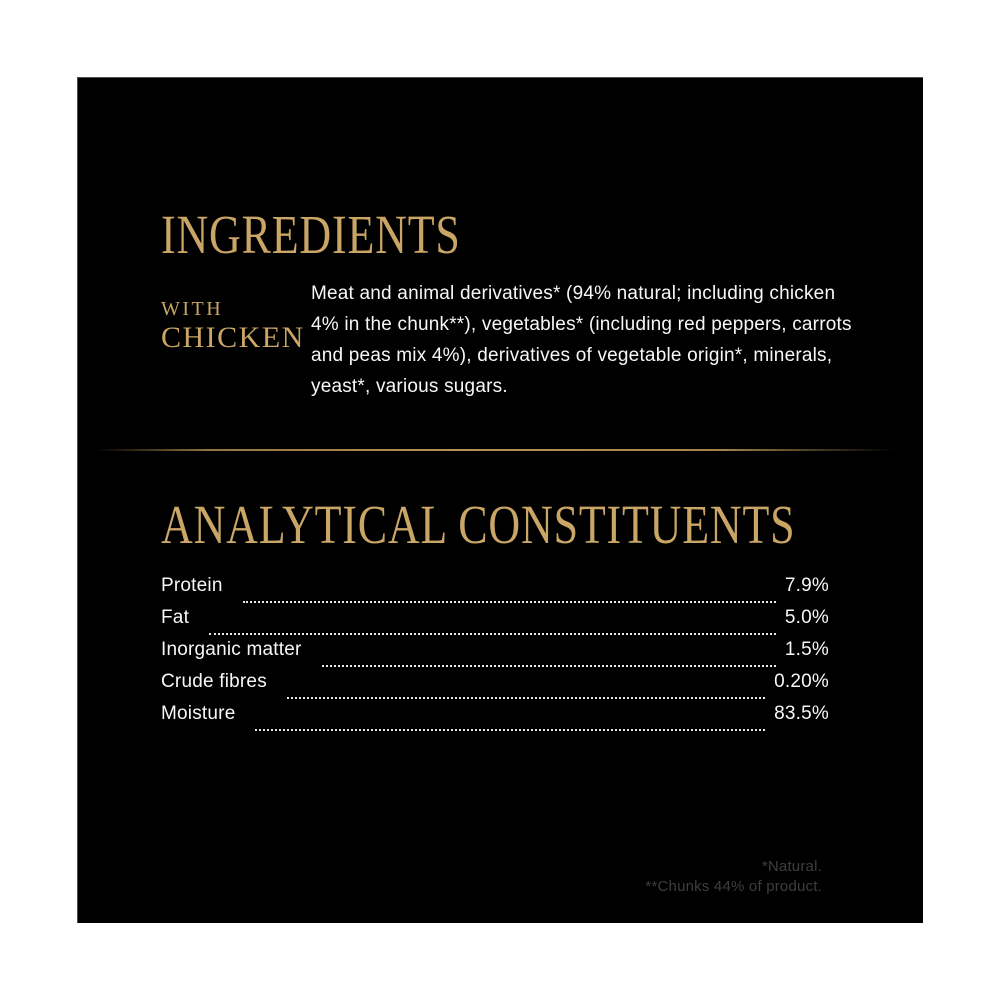  Describe the element at coordinates (791, 866) in the screenshot. I see `footnote-natural: *Natural.` at that location.